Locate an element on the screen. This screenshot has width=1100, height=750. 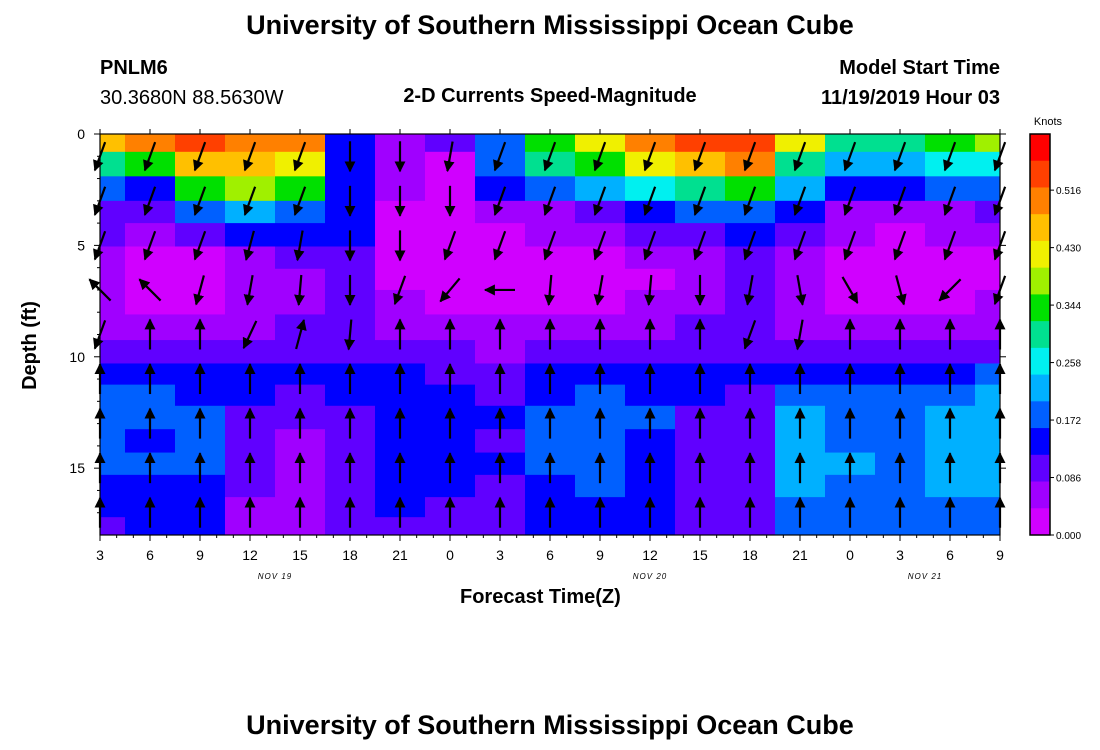
x-tick-label: 12 is located at coordinates (650, 555).